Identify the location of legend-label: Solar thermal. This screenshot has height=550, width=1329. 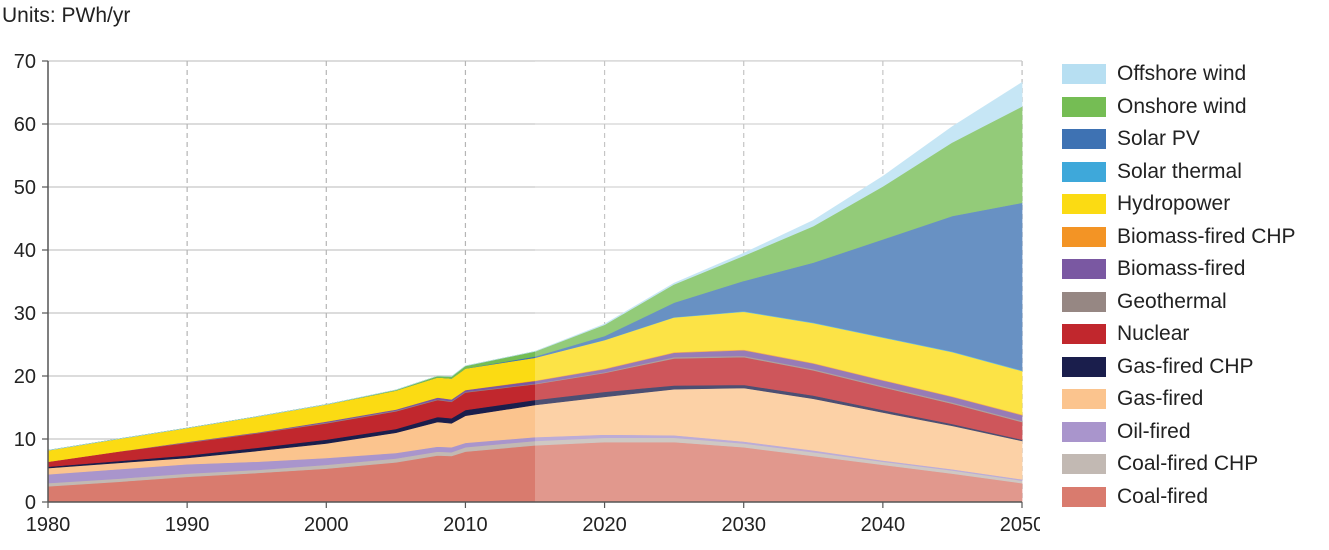
(1179, 171).